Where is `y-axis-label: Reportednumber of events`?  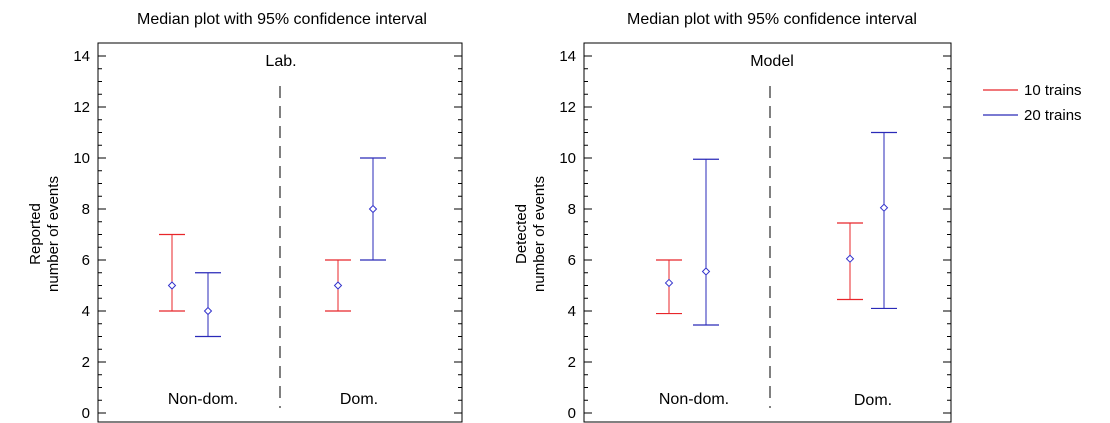
y-axis-label: Reportednumber of events is located at coordinates (44, 234).